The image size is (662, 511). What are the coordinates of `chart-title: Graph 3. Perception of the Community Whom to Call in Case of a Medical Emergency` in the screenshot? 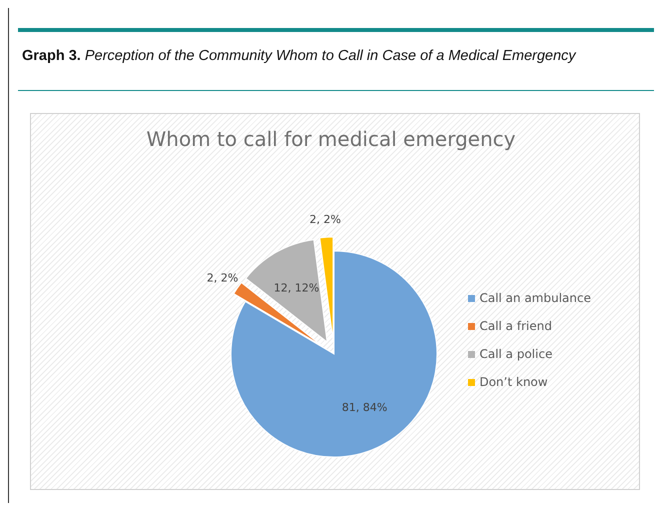 It's located at (299, 56).